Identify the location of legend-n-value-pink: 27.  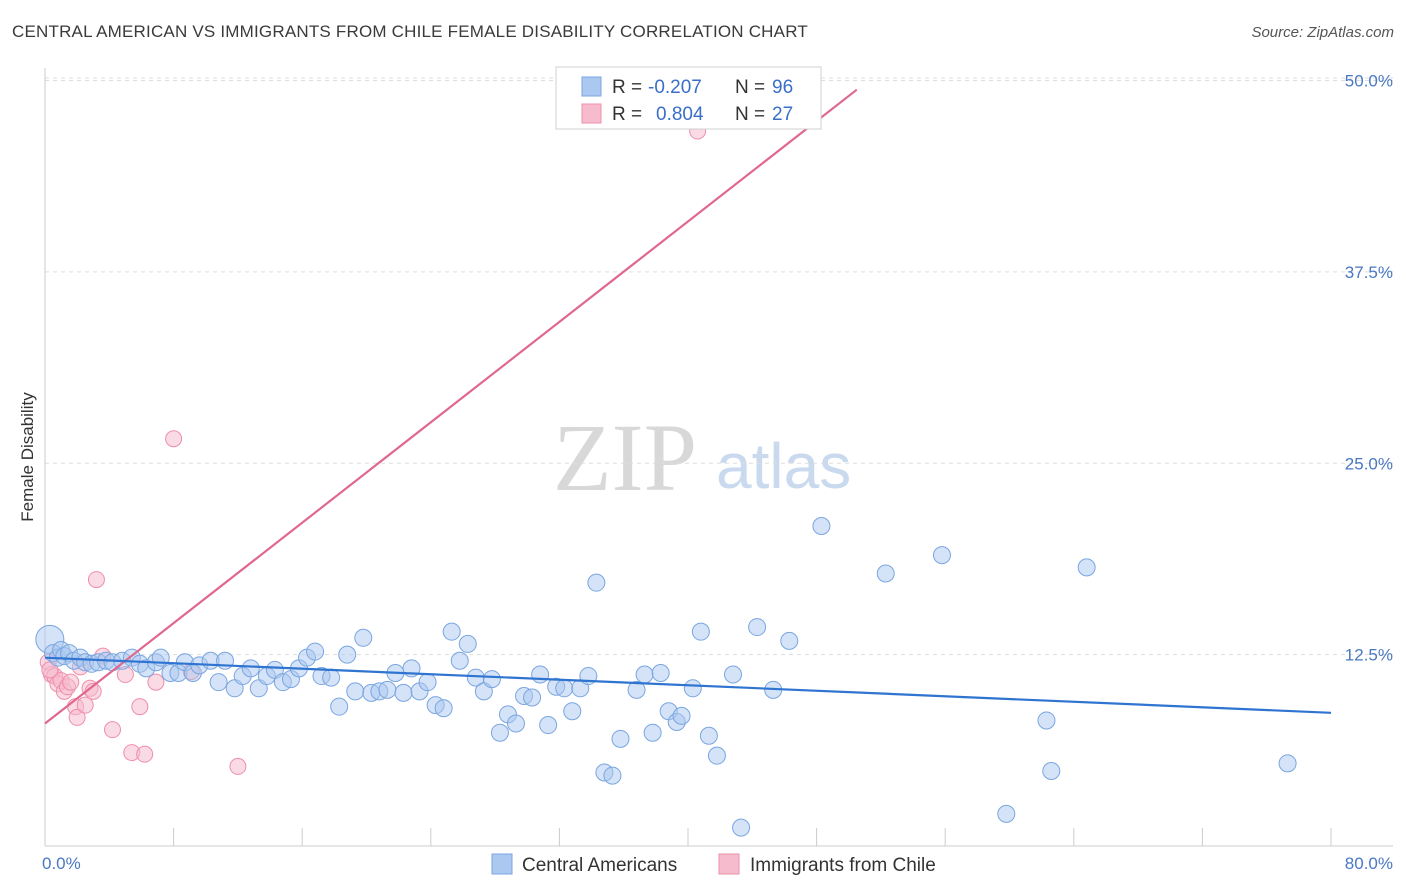
(782, 114).